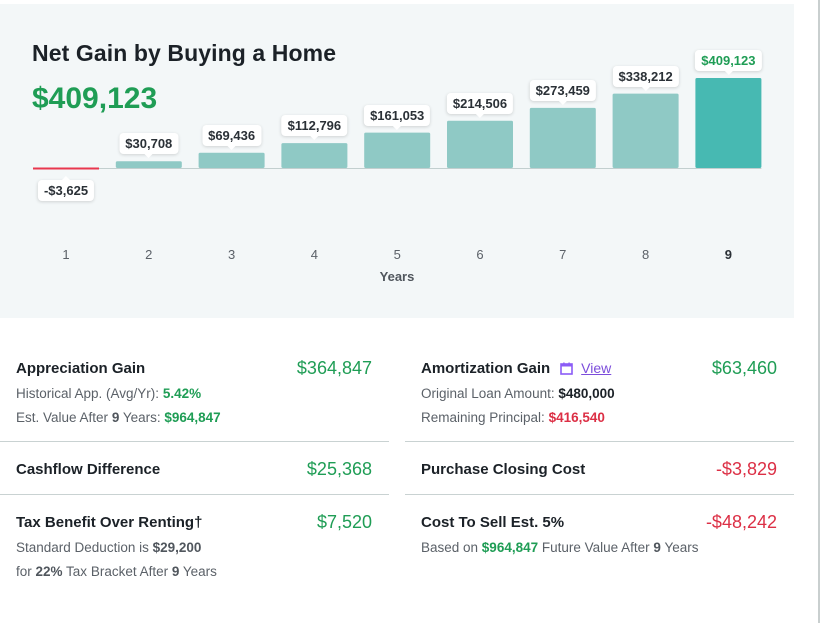 The width and height of the screenshot is (828, 623). What do you see at coordinates (175, 571) in the screenshot?
I see `tax-bracket-years: 9` at bounding box center [175, 571].